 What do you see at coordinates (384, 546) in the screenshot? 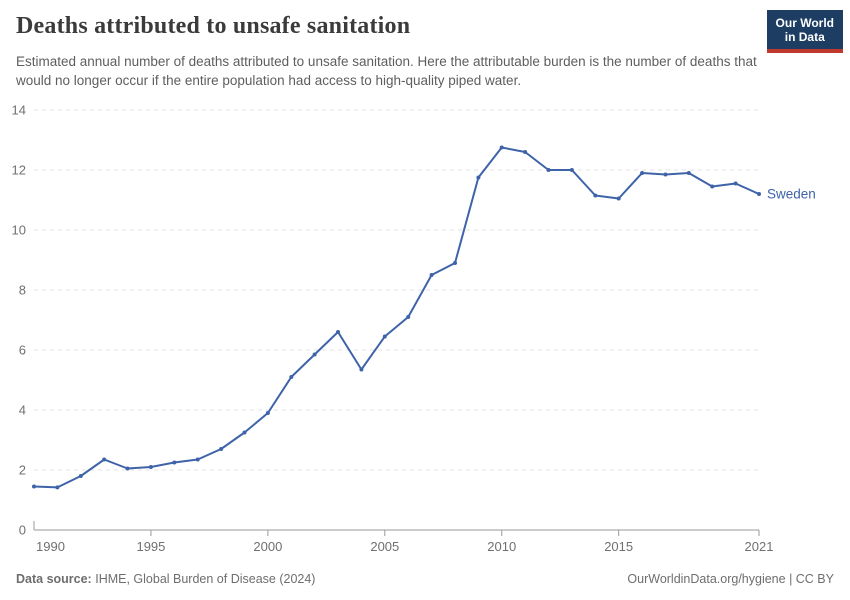
I see `x-tick-label: 2005` at bounding box center [384, 546].